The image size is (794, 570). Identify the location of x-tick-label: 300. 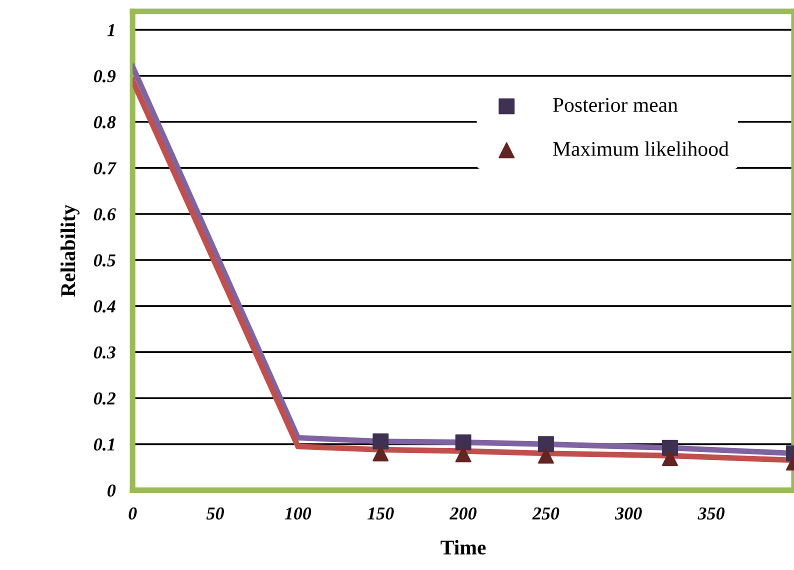
(628, 513).